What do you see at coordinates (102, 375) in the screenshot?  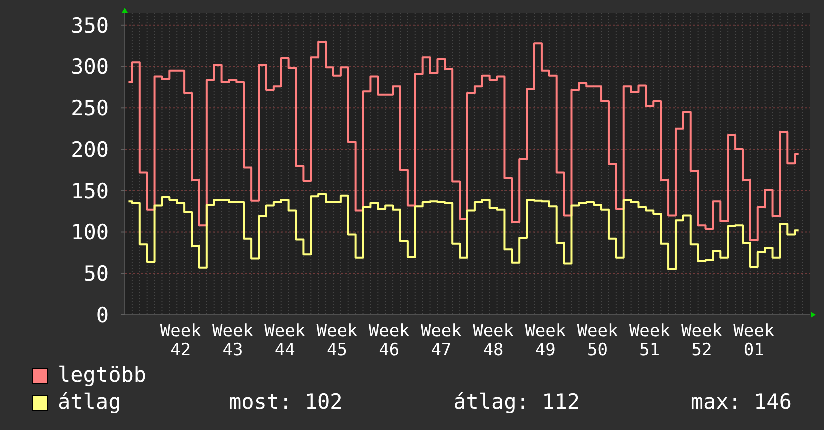 I see `legend-label: legtöbb` at bounding box center [102, 375].